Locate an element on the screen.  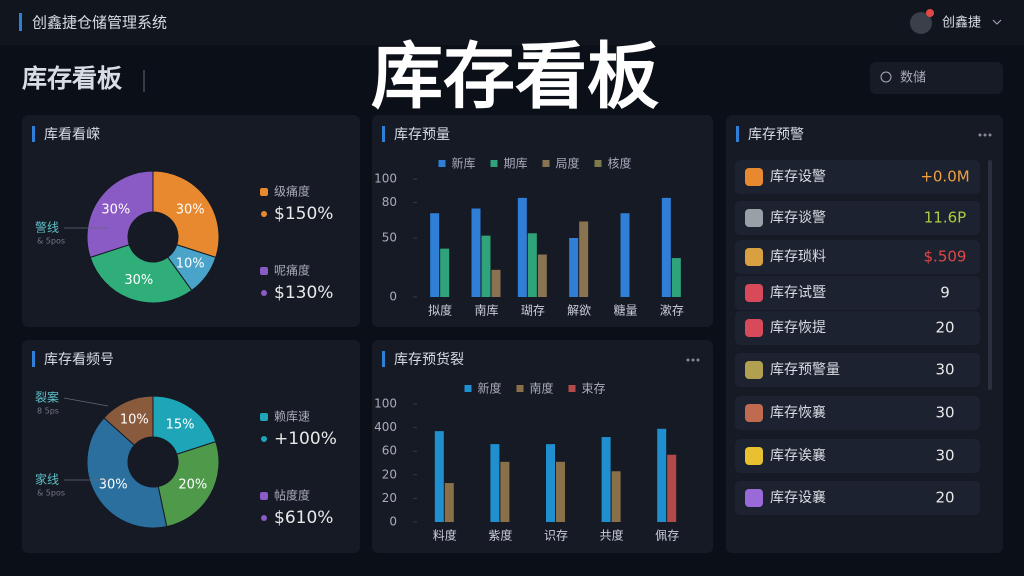
annotation-label: 家线 is located at coordinates (47, 479).